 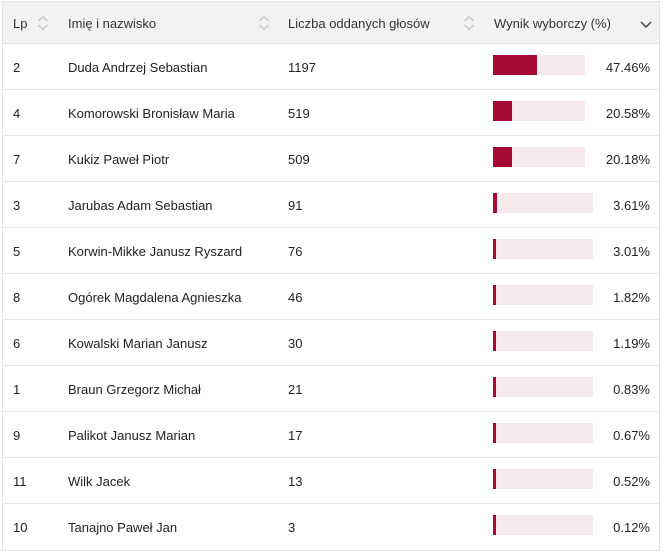 What do you see at coordinates (299, 113) in the screenshot?
I see `vote-count: 519` at bounding box center [299, 113].